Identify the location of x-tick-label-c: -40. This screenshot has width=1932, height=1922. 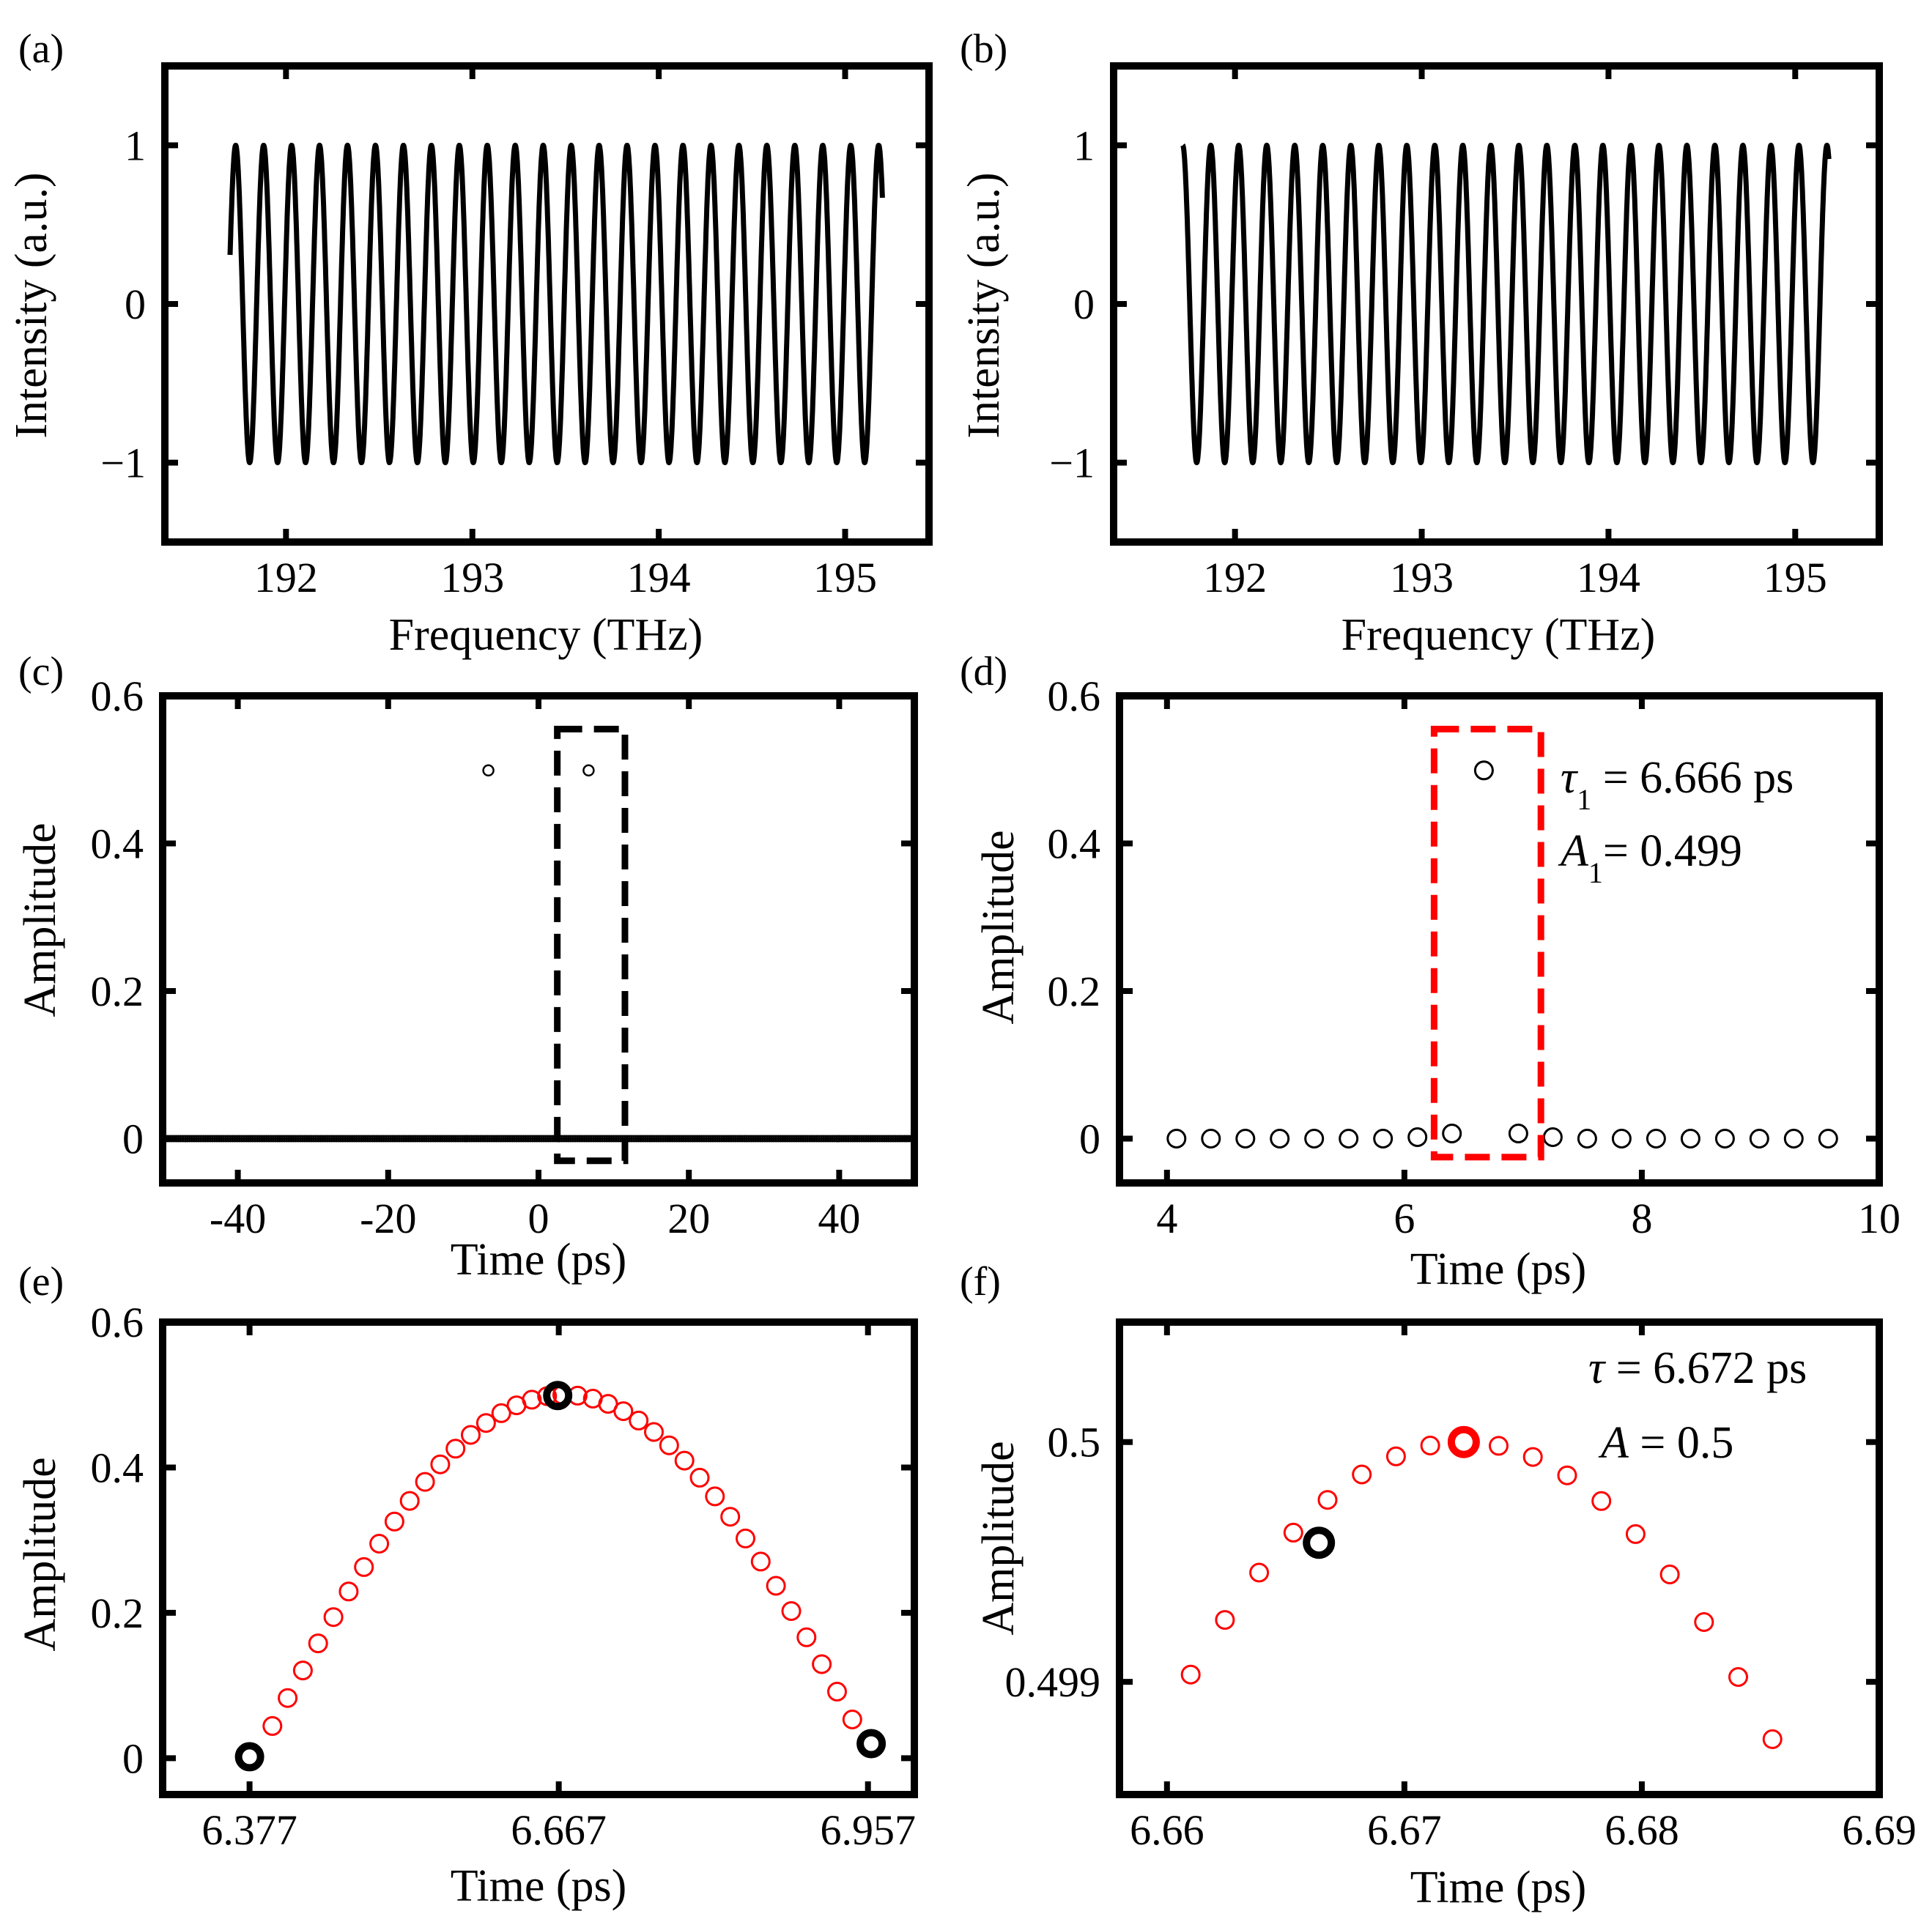
(238, 1218).